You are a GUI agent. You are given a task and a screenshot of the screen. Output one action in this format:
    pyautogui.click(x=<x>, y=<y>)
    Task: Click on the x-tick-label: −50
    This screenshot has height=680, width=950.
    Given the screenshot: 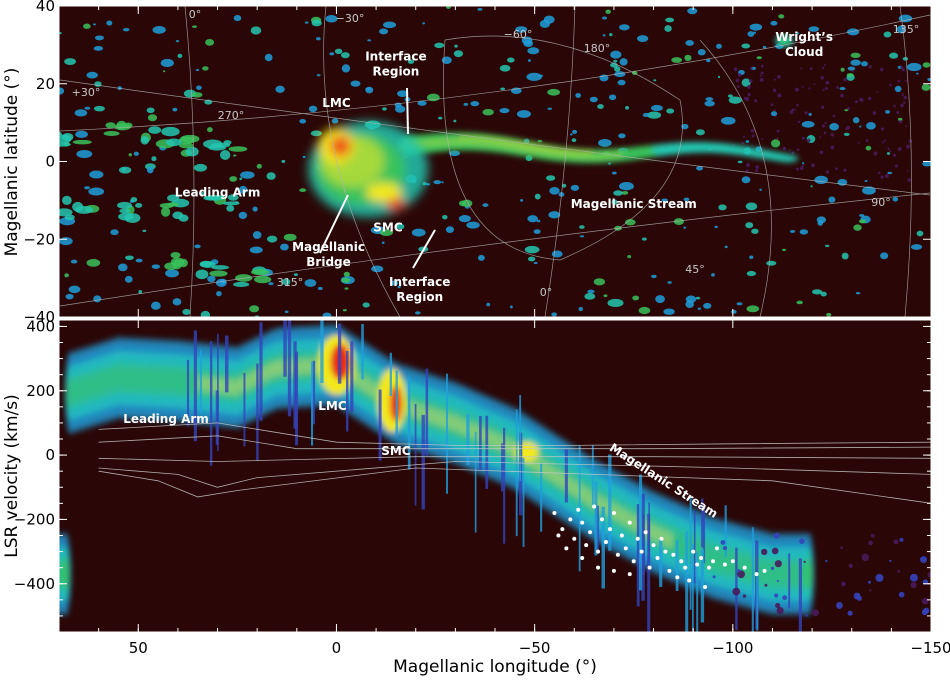 What is the action you would take?
    pyautogui.click(x=535, y=648)
    